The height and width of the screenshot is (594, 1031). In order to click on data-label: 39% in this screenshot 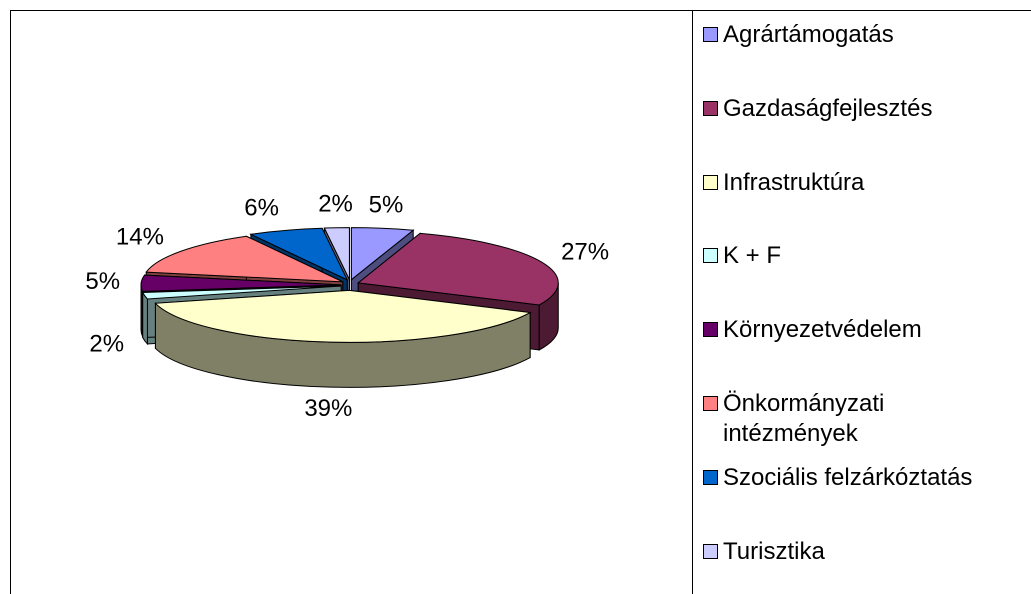, I will do `click(328, 408)`.